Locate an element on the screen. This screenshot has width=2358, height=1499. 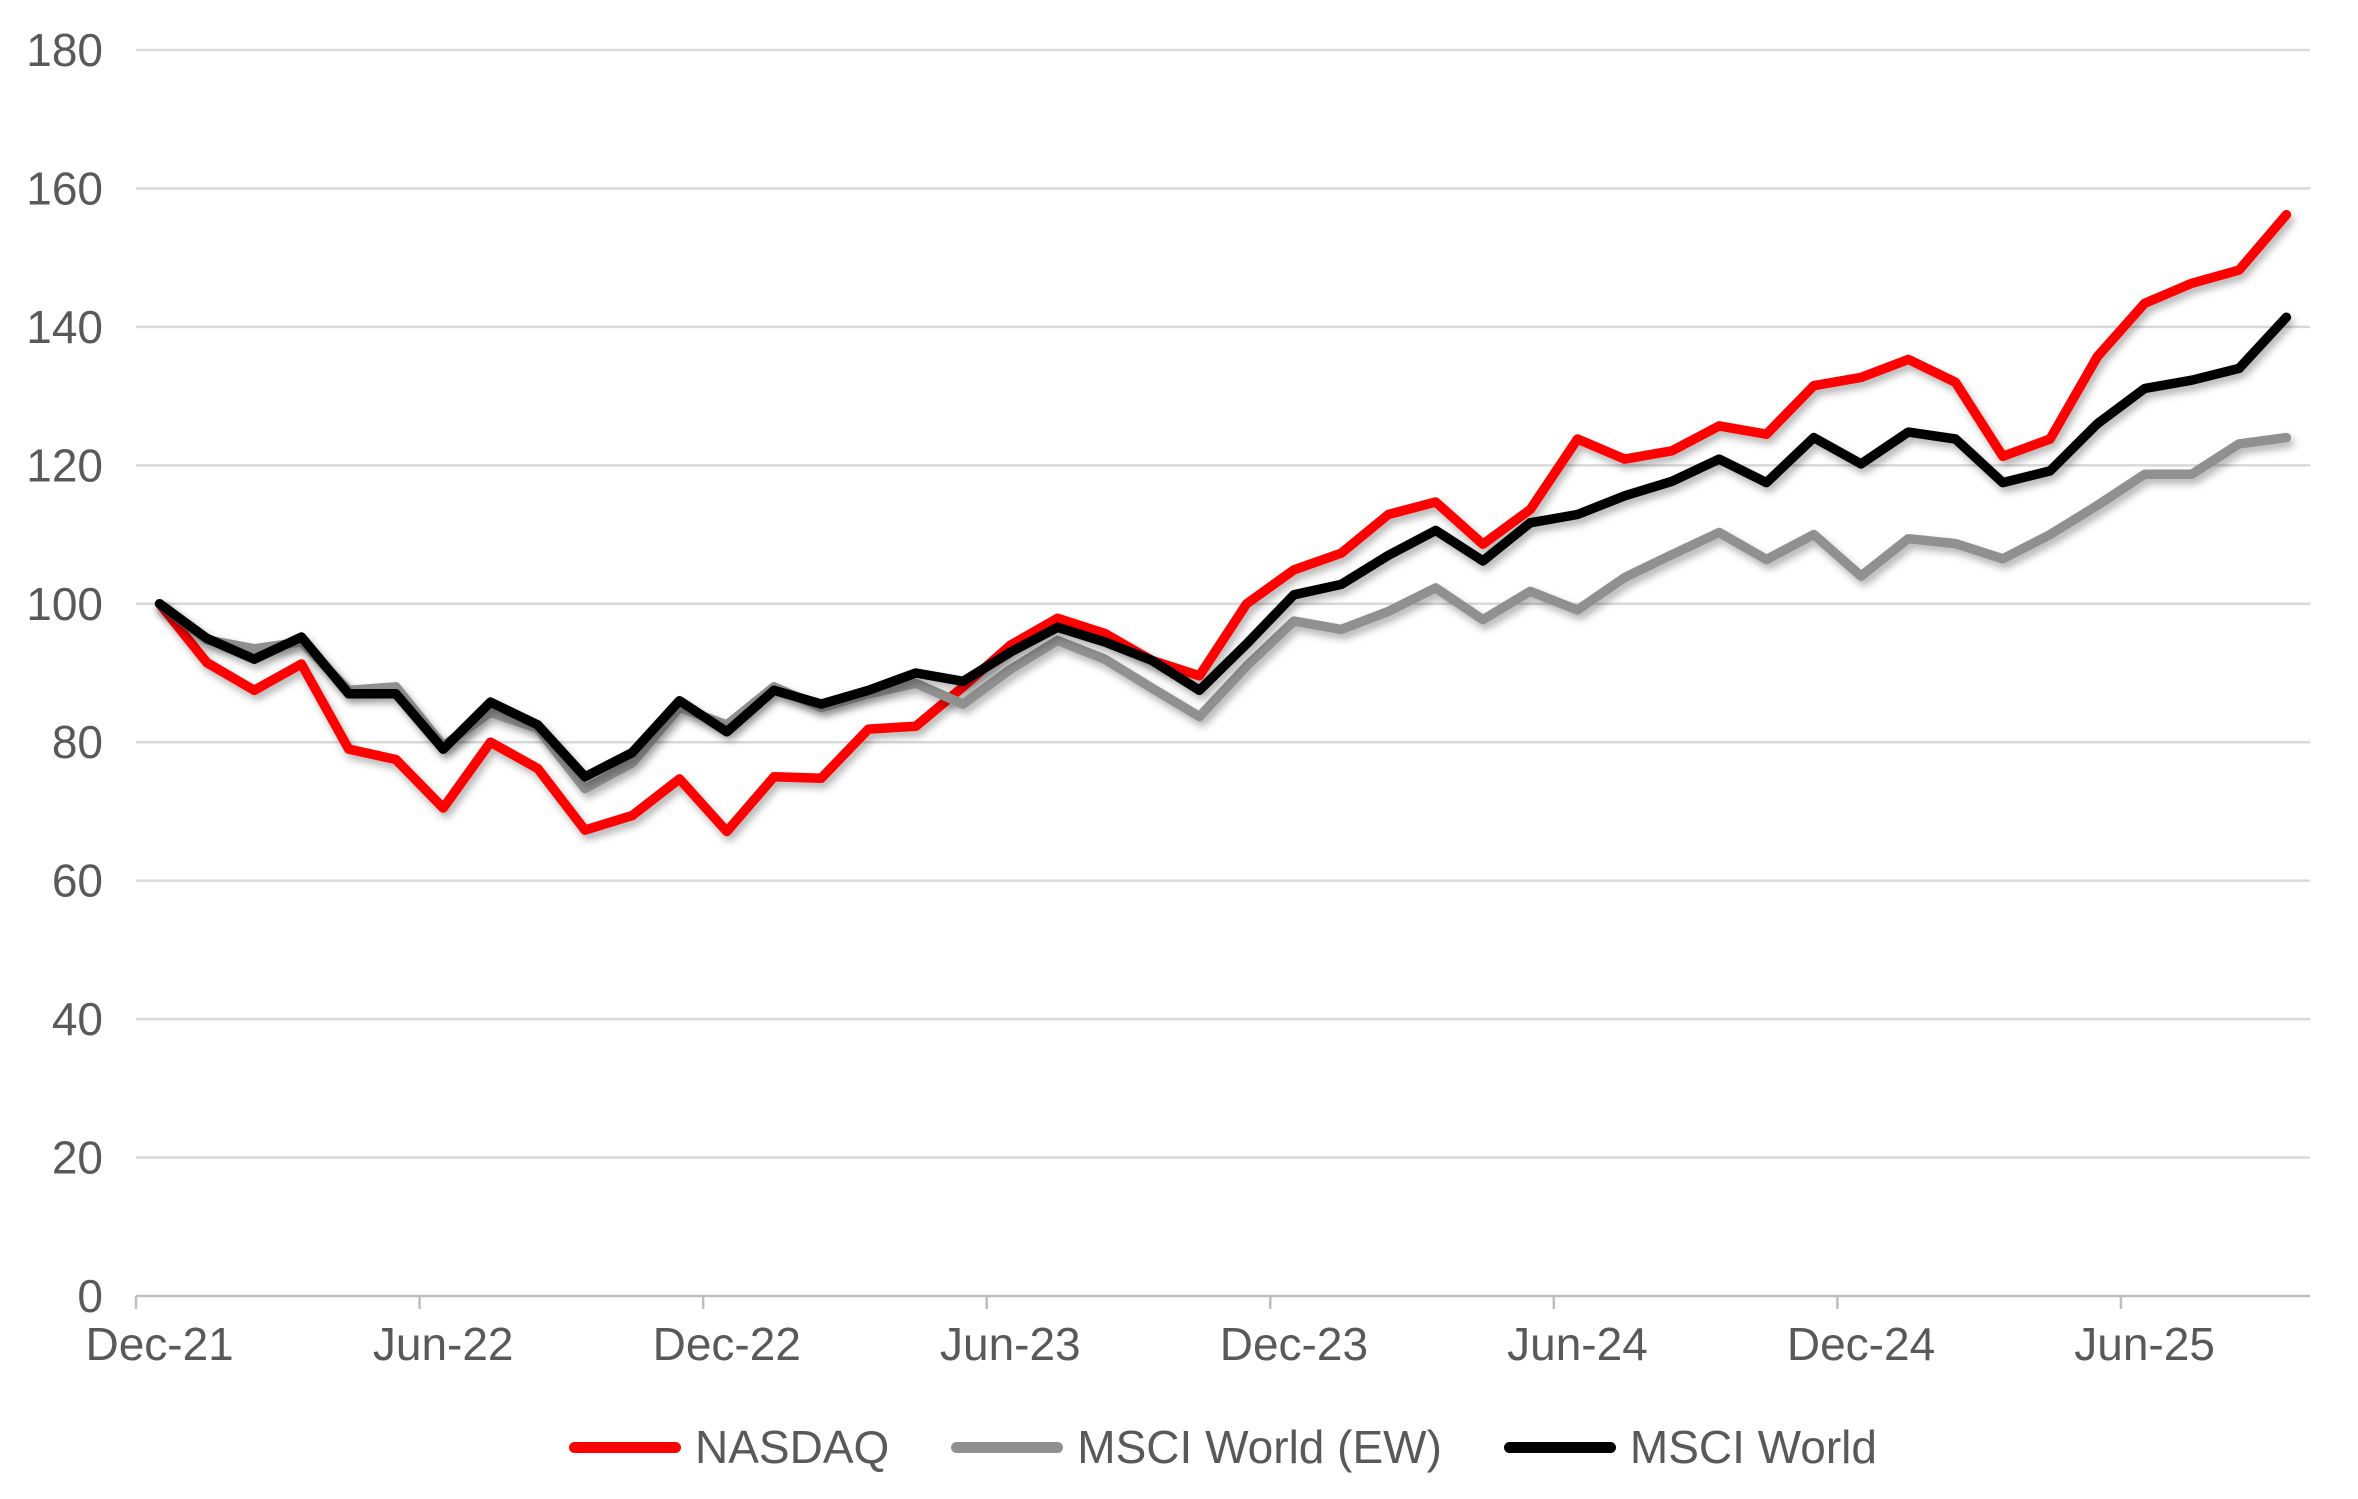
legend-label: MSCI World (EW) is located at coordinates (1259, 1447).